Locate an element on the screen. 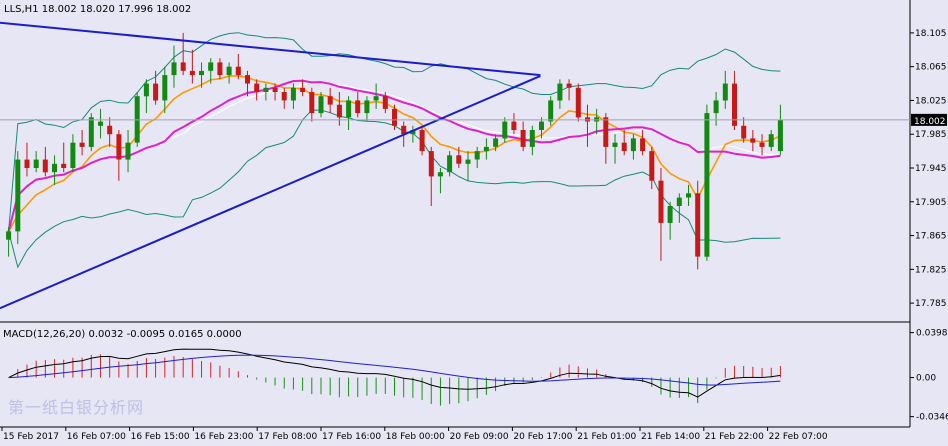 The height and width of the screenshot is (446, 948). watermark: 第一纸白银分析网 is located at coordinates (76, 407).